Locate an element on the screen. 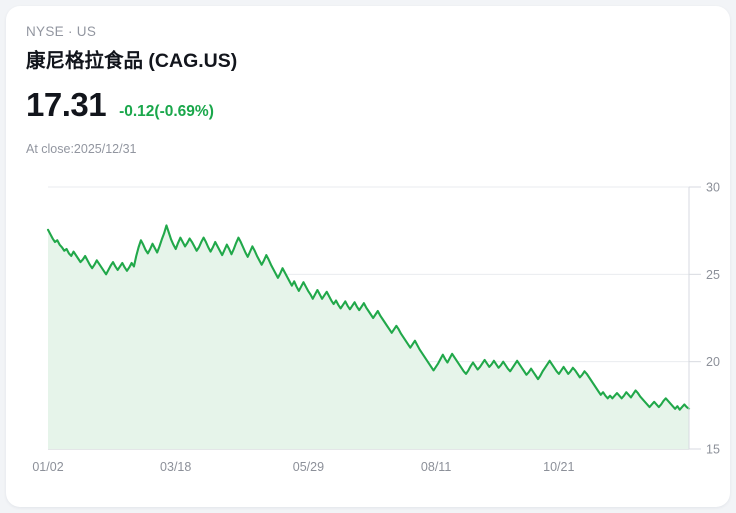  x-axis-tick-label: 10/21 is located at coordinates (558, 467).